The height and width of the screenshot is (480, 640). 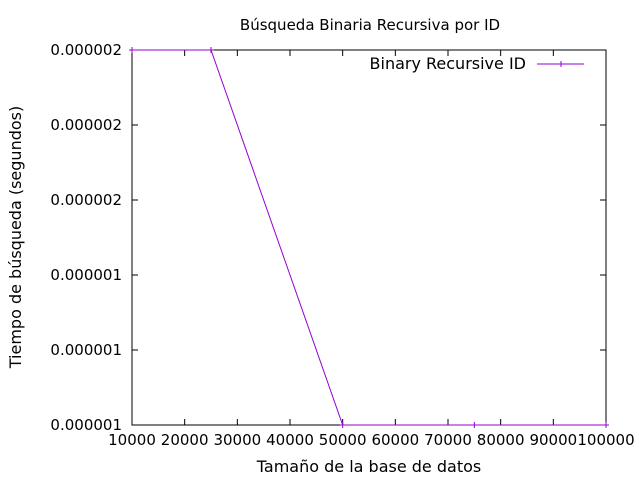 I want to click on legend-marker, so click(x=561, y=64).